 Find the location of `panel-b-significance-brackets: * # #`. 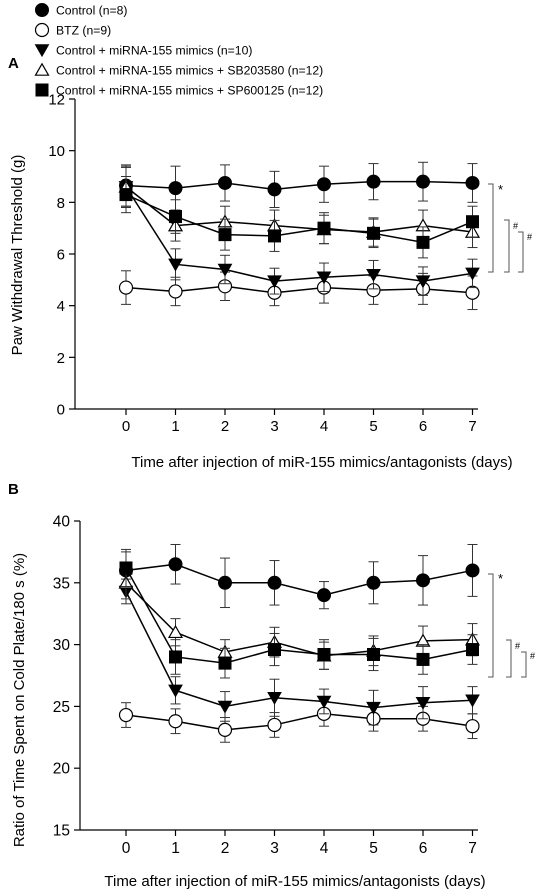

panel-b-significance-brackets: * # # is located at coordinates (511, 624).